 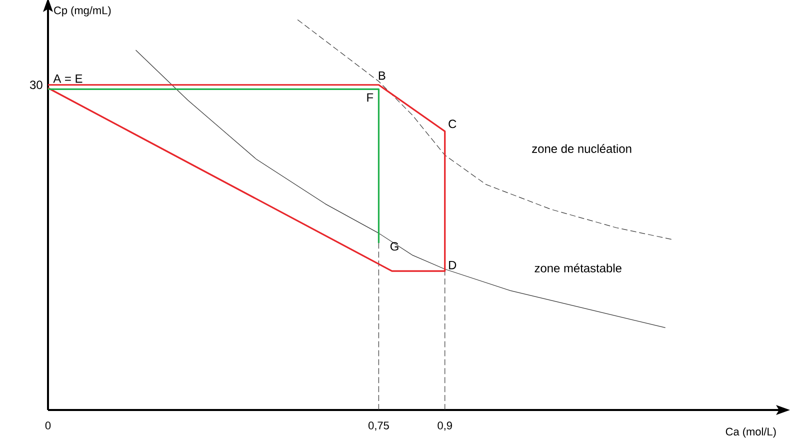 What do you see at coordinates (452, 265) in the screenshot?
I see `annotation: D` at bounding box center [452, 265].